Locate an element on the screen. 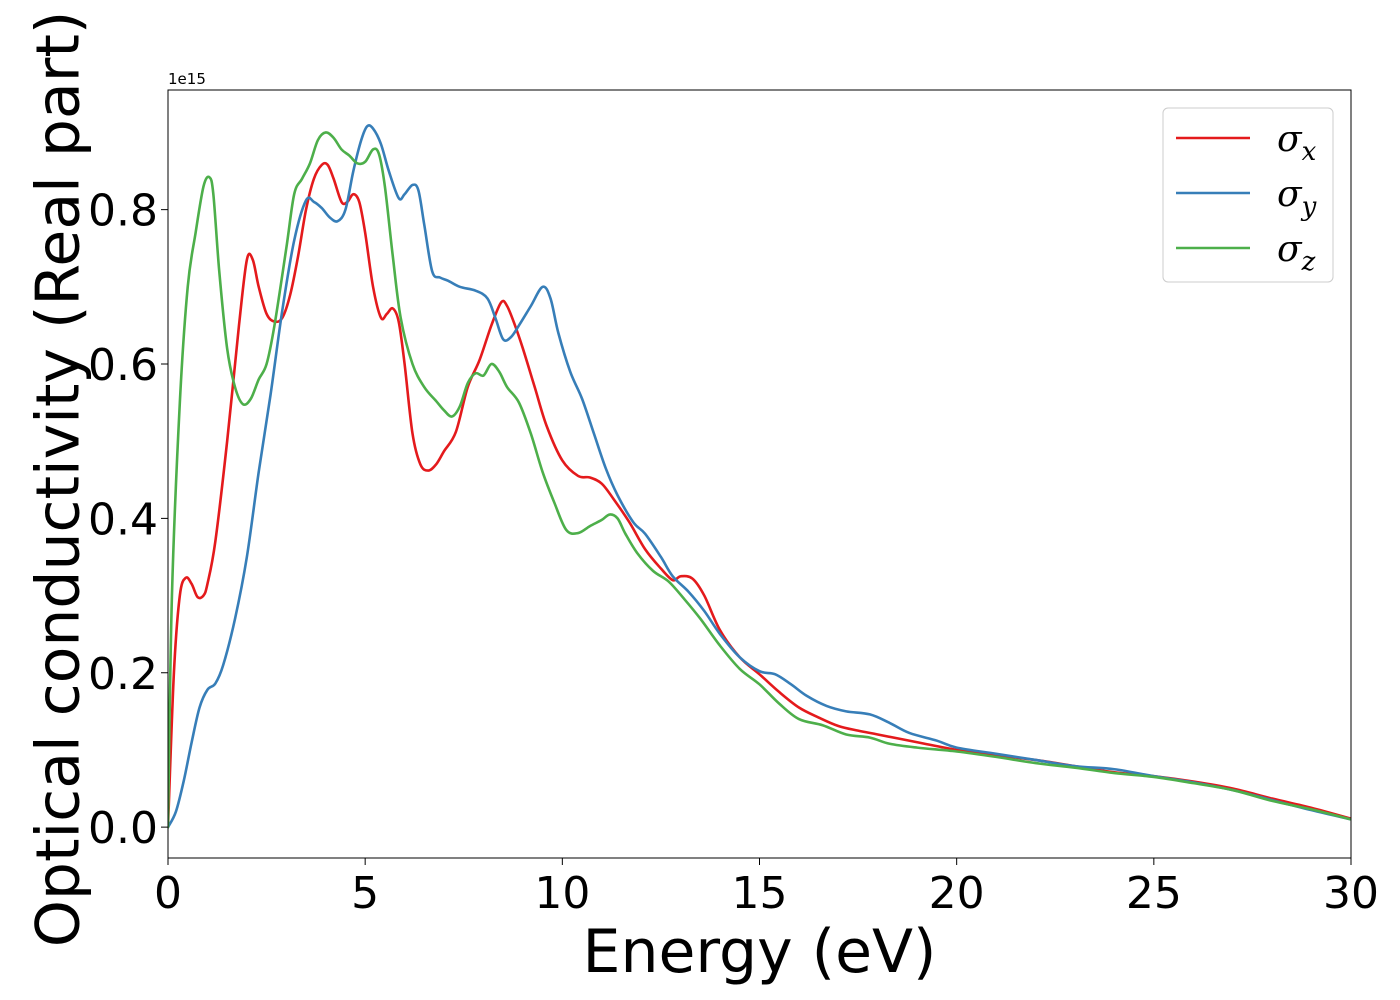 The image size is (1400, 1000). x-tick-label: 30 is located at coordinates (1351, 893).